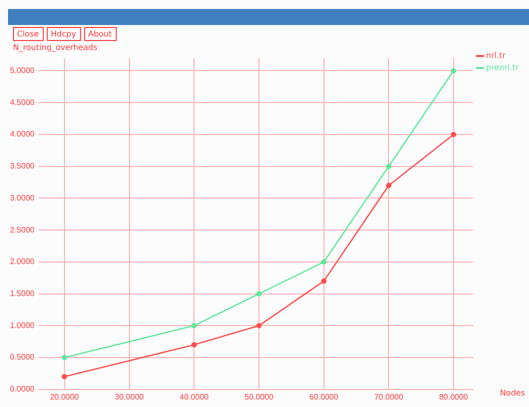 This screenshot has width=529, height=407. What do you see at coordinates (100, 34) in the screenshot?
I see `text: About` at bounding box center [100, 34].